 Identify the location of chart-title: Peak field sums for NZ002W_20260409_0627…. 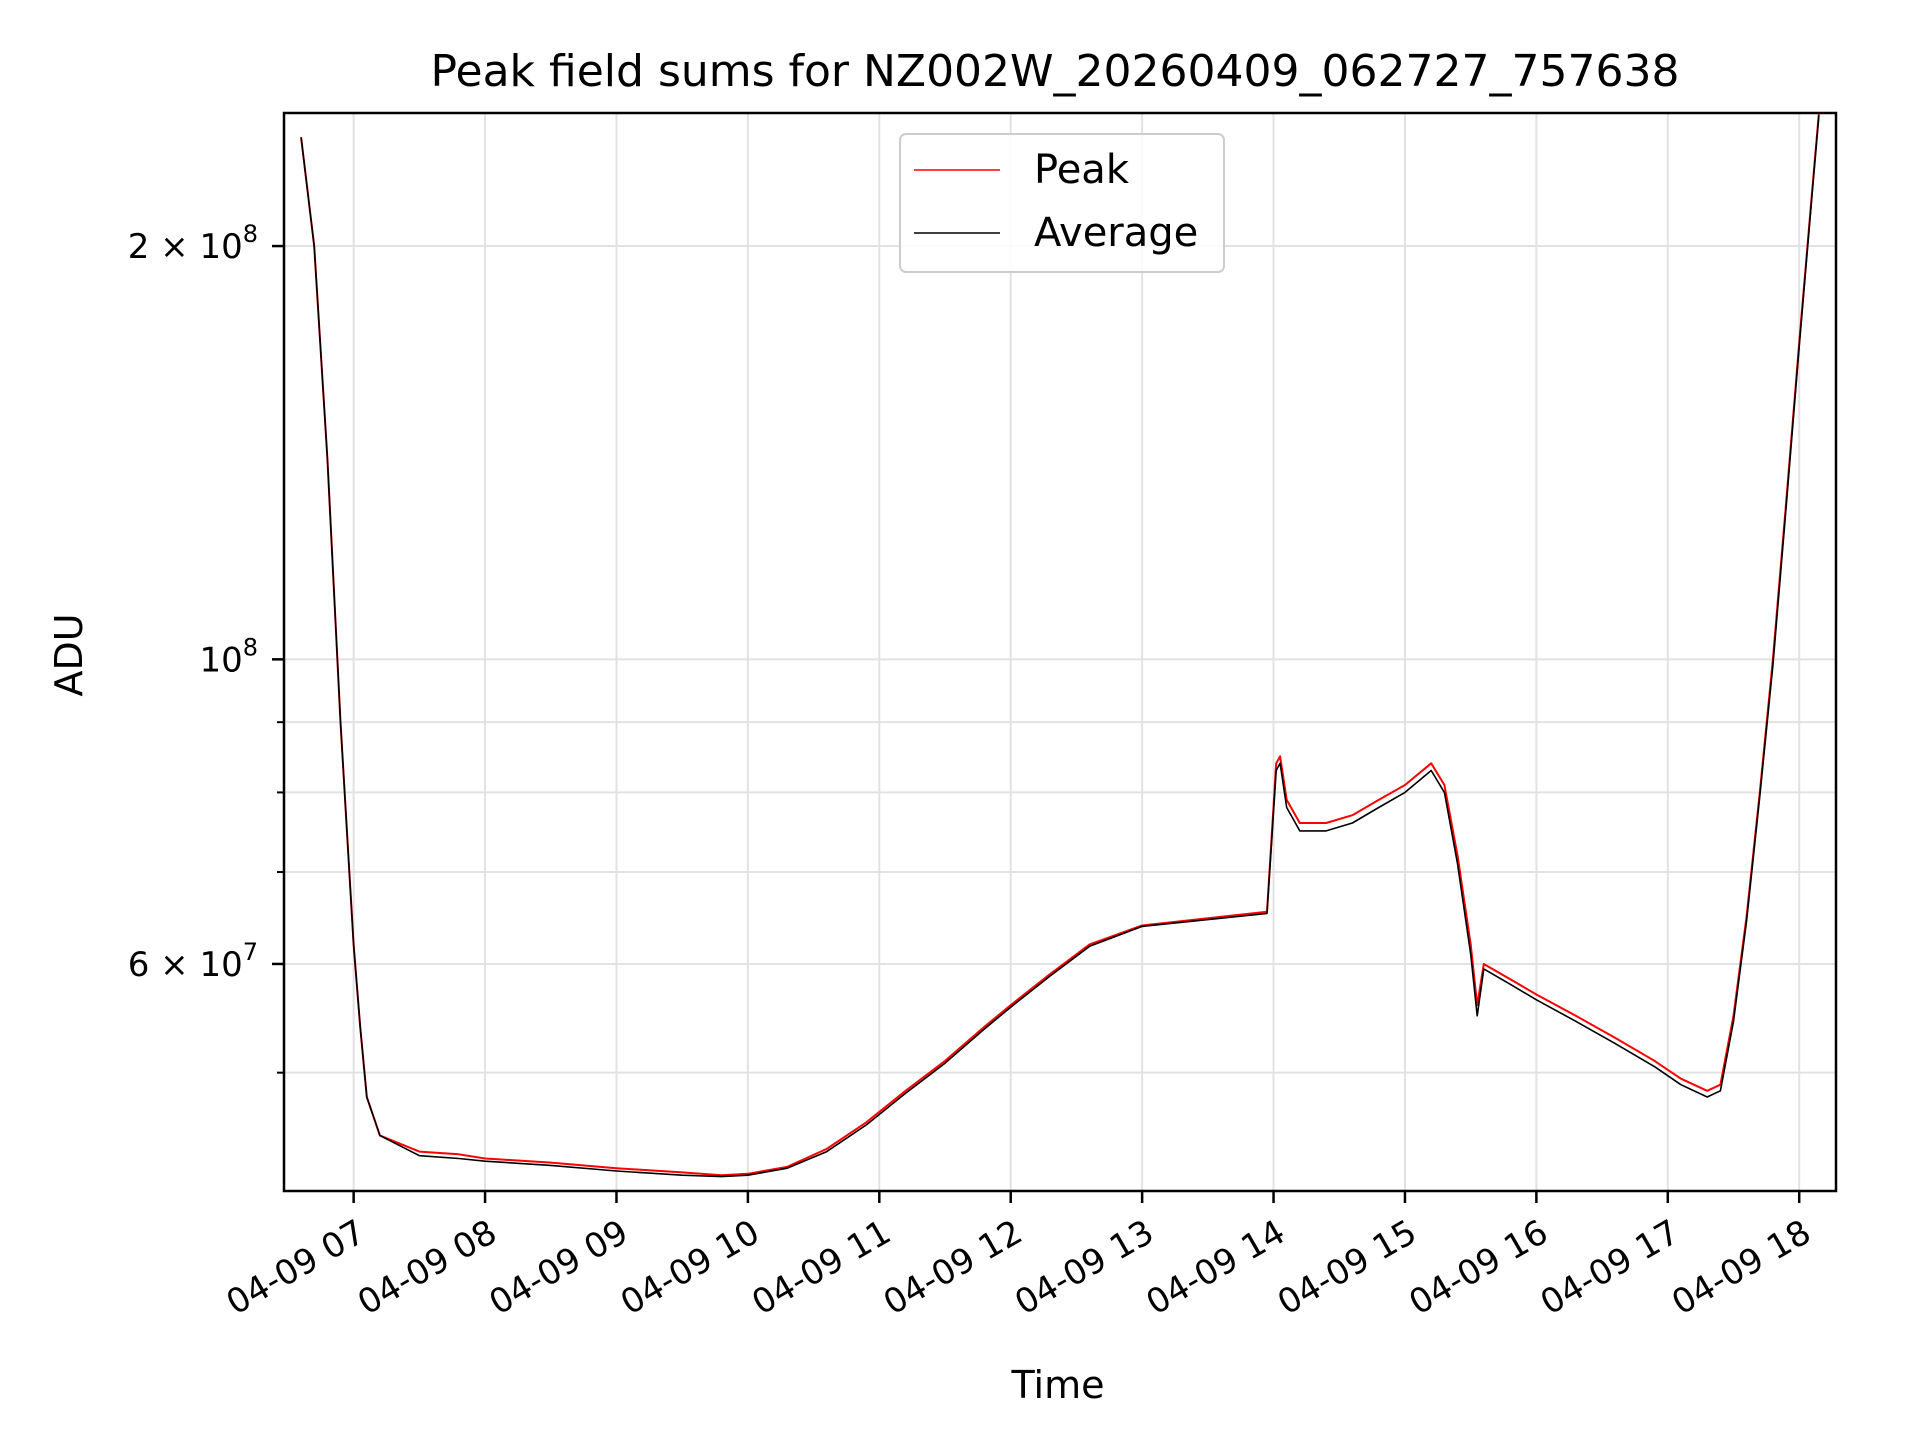
(1055, 71).